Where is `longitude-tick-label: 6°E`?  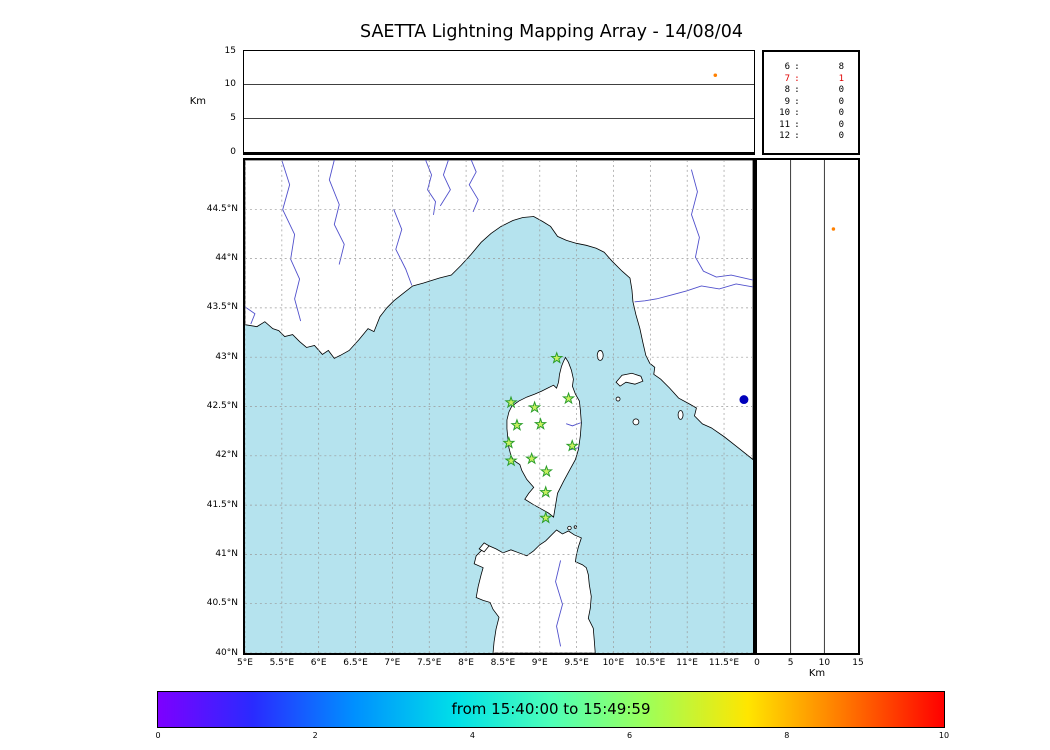 longitude-tick-label: 6°E is located at coordinates (318, 663).